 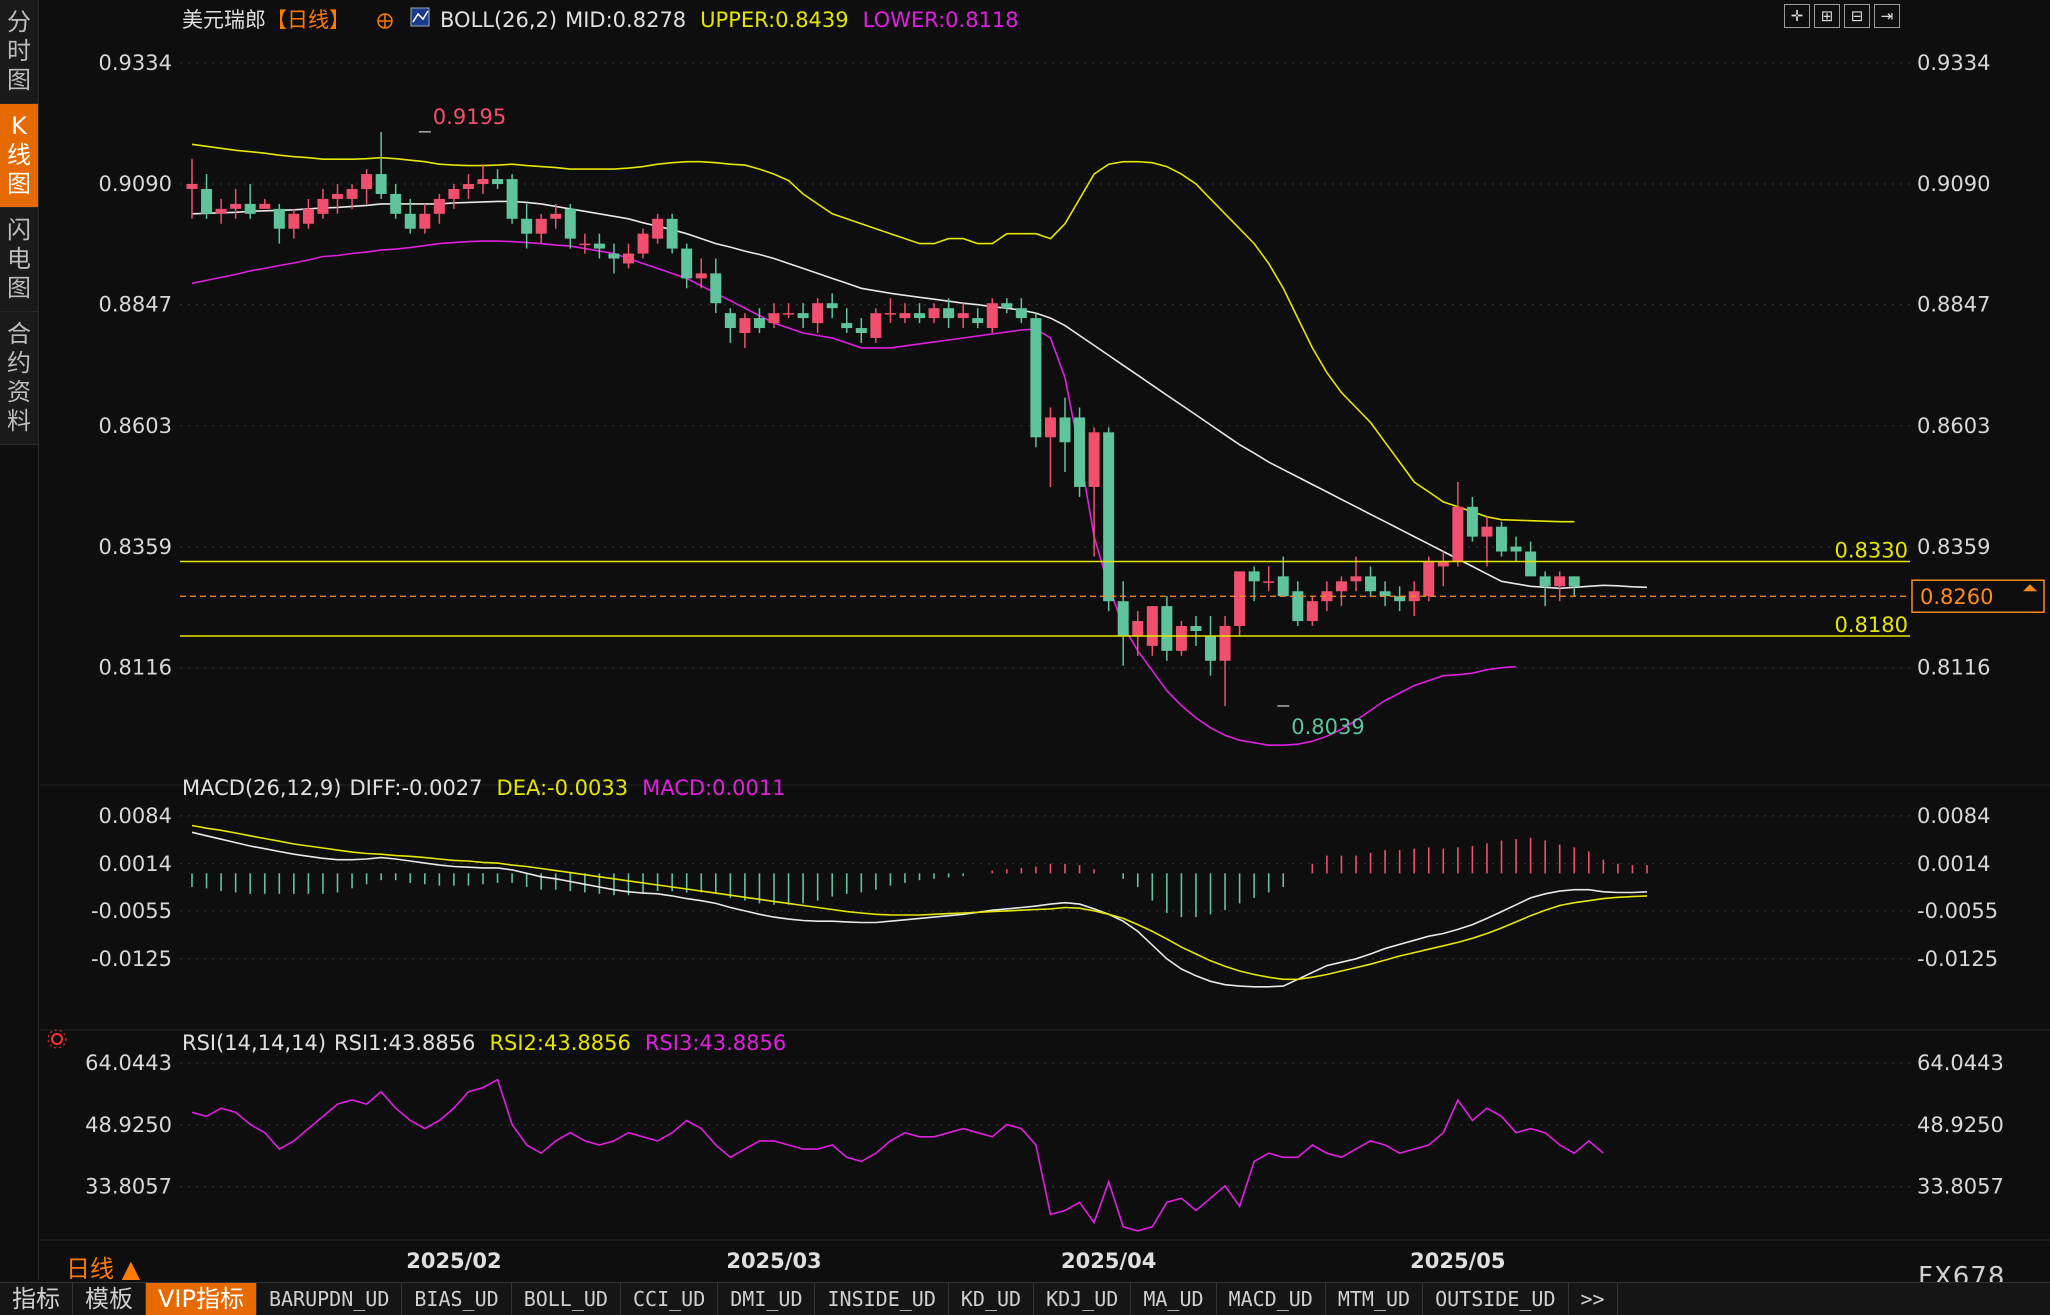 I want to click on low-label: 0.8039, so click(x=1327, y=727).